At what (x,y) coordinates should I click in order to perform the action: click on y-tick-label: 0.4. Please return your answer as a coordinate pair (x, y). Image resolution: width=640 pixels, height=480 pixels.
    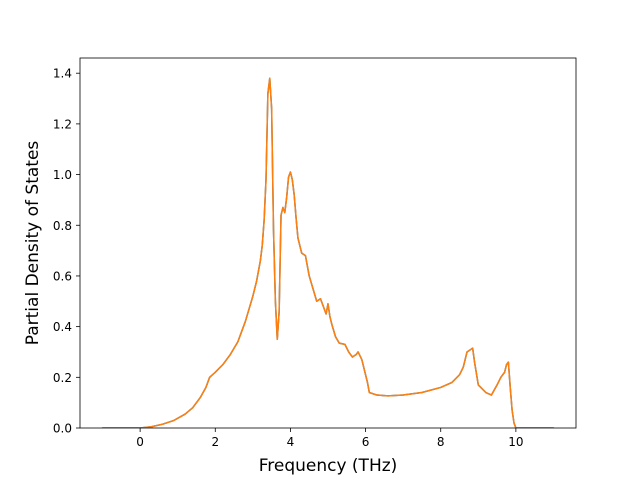
    Looking at the image, I should click on (62, 327).